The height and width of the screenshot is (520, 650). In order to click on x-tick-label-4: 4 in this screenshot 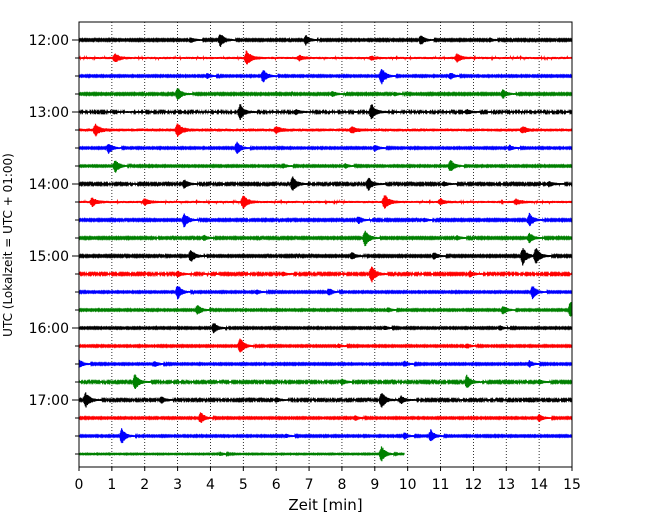, I will do `click(210, 485)`.